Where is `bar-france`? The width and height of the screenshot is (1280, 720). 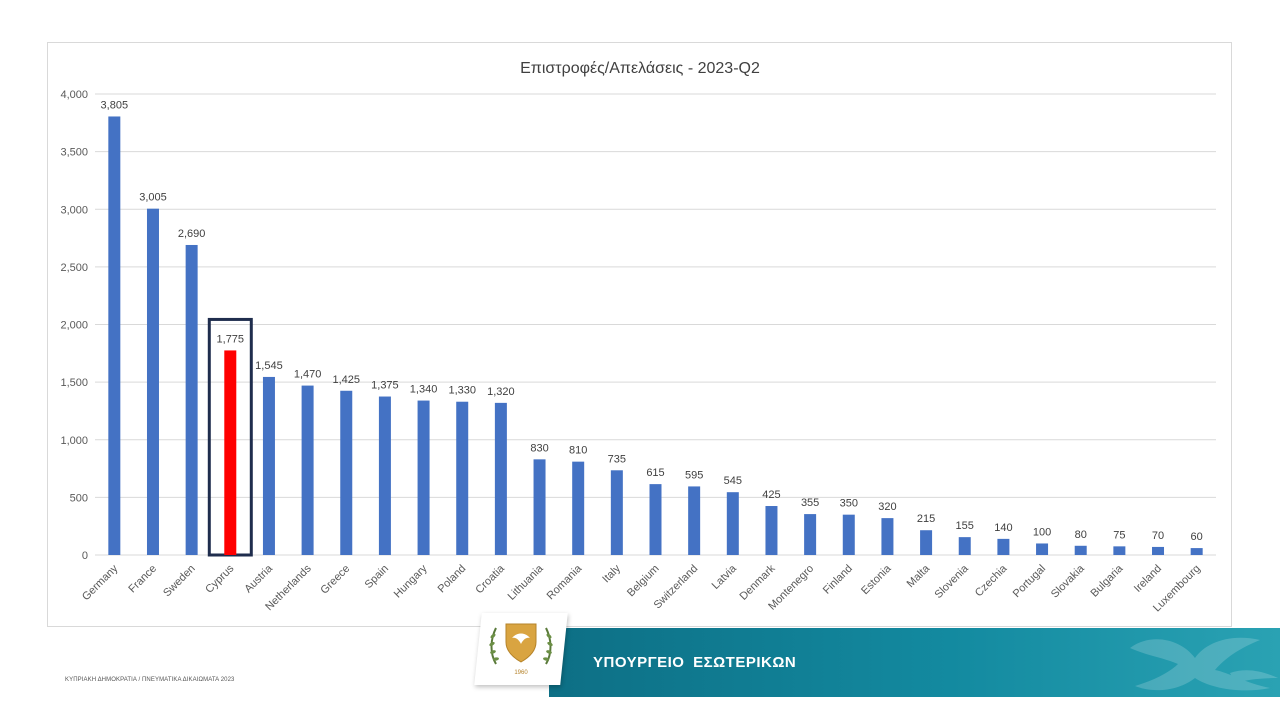
bar-france is located at coordinates (152, 381).